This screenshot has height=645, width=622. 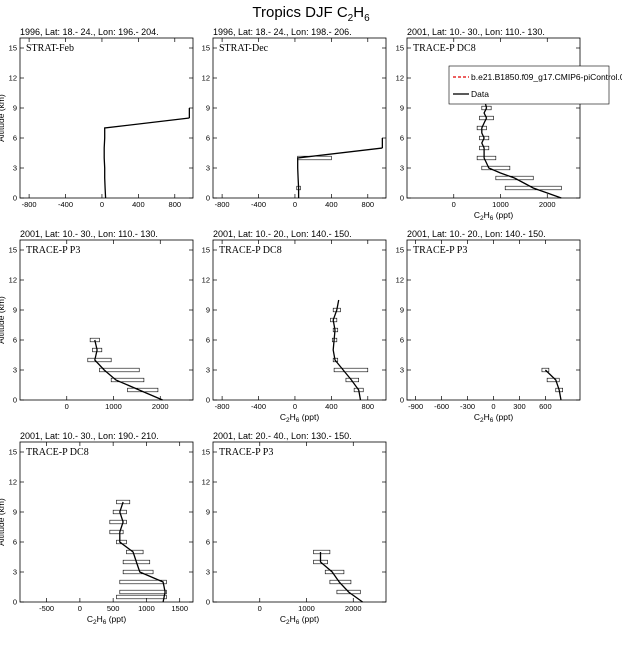 What do you see at coordinates (545, 406) in the screenshot?
I see `x-tick-label: 600` at bounding box center [545, 406].